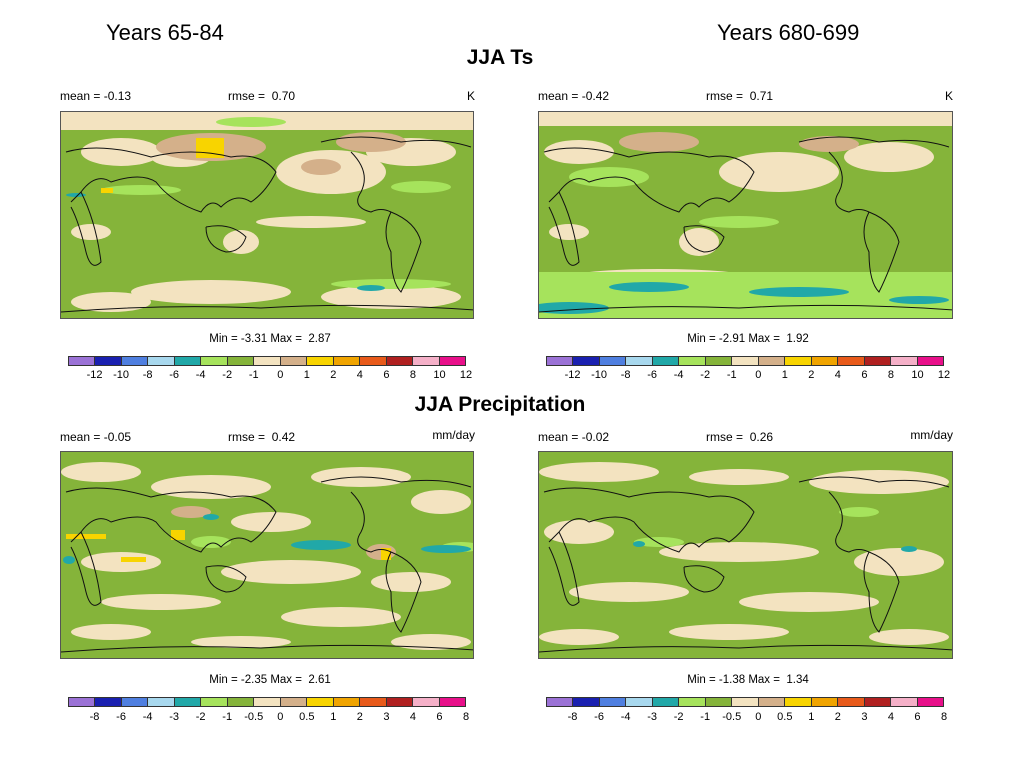 The width and height of the screenshot is (1024, 768). What do you see at coordinates (500, 57) in the screenshot?
I see `section-title-ts: JJA Ts` at bounding box center [500, 57].